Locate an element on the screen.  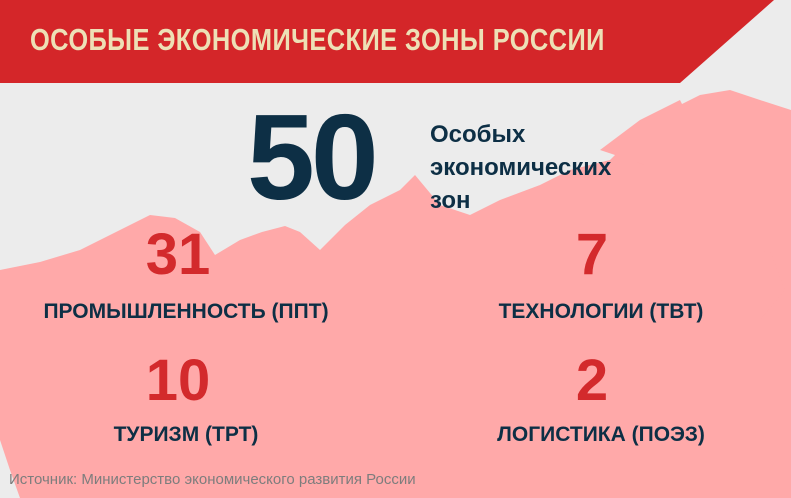
caption-line: Особых is located at coordinates (478, 134).